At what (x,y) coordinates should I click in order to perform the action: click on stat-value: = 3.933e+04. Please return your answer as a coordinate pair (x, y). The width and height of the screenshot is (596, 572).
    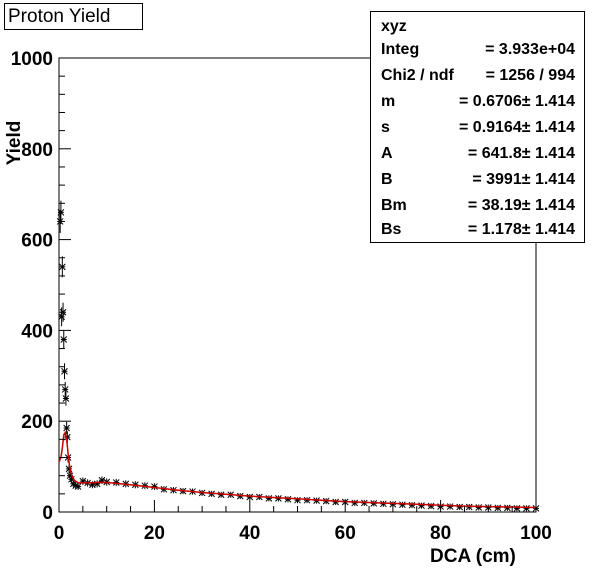
    Looking at the image, I should click on (530, 49).